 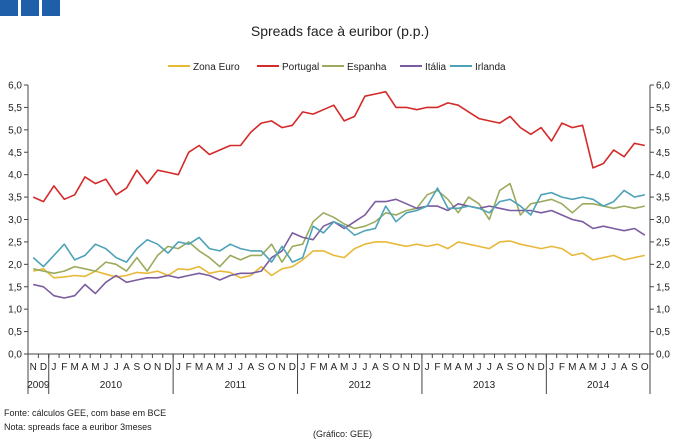 I want to click on y-tick-label-right: 6,0, so click(x=663, y=86).